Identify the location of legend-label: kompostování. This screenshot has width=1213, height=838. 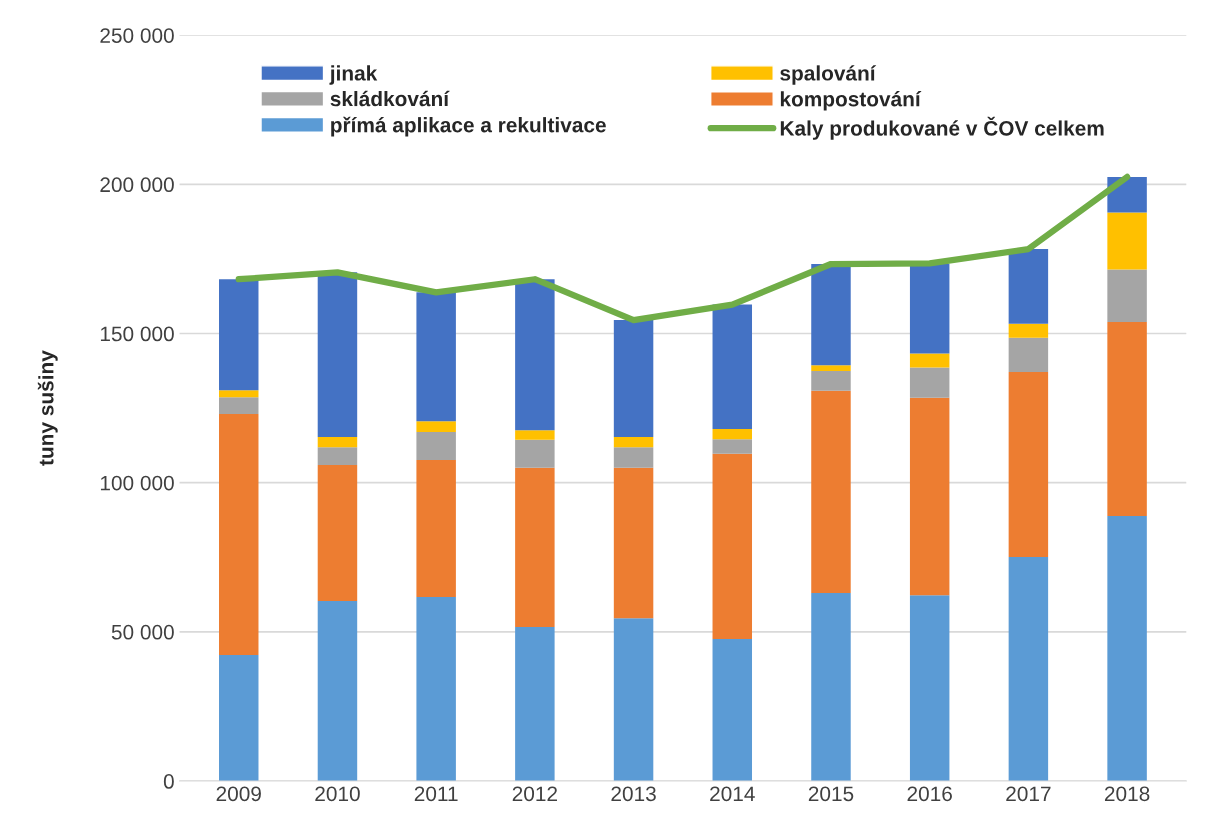
(851, 100).